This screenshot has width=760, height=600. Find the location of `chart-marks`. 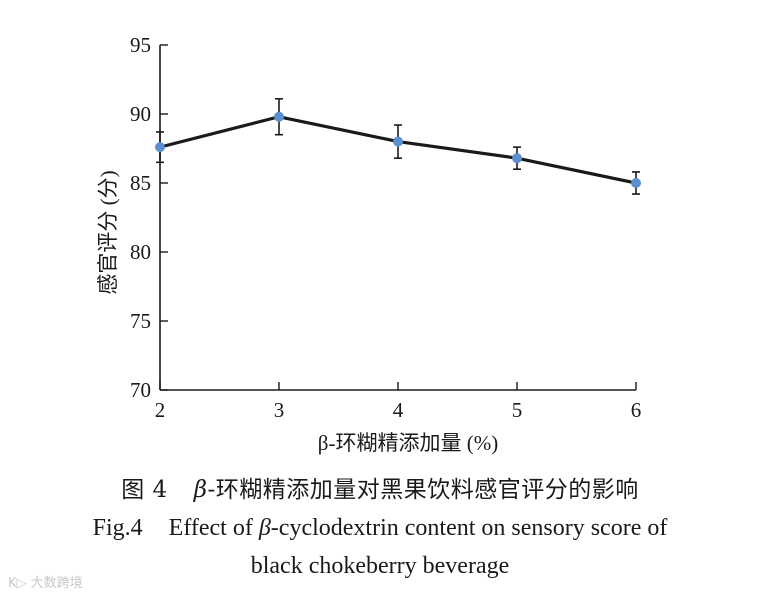

chart-marks is located at coordinates (398, 146).